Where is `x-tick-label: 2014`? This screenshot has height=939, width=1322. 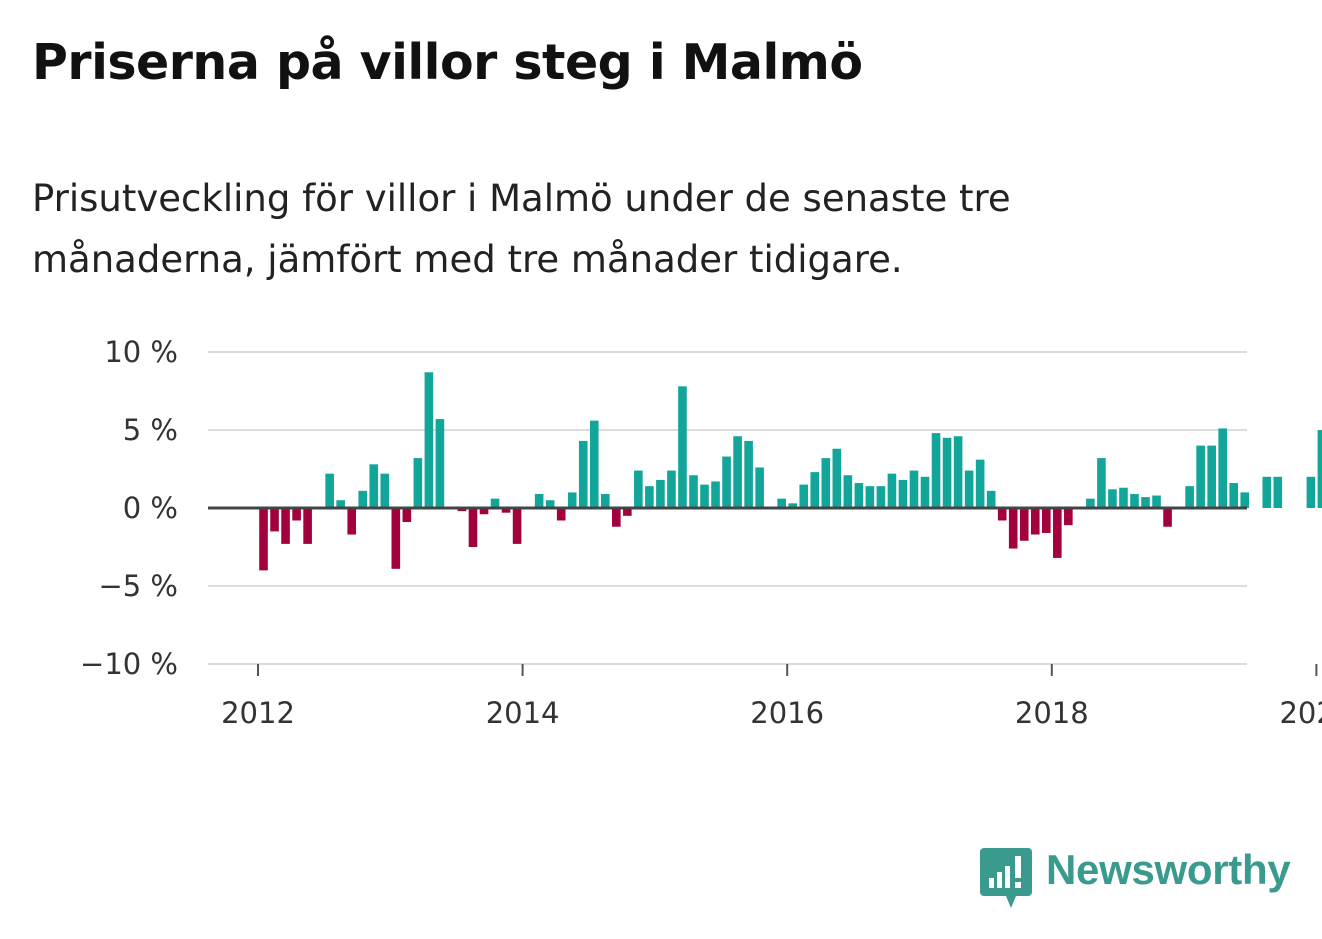
x-tick-label: 2014 is located at coordinates (523, 713).